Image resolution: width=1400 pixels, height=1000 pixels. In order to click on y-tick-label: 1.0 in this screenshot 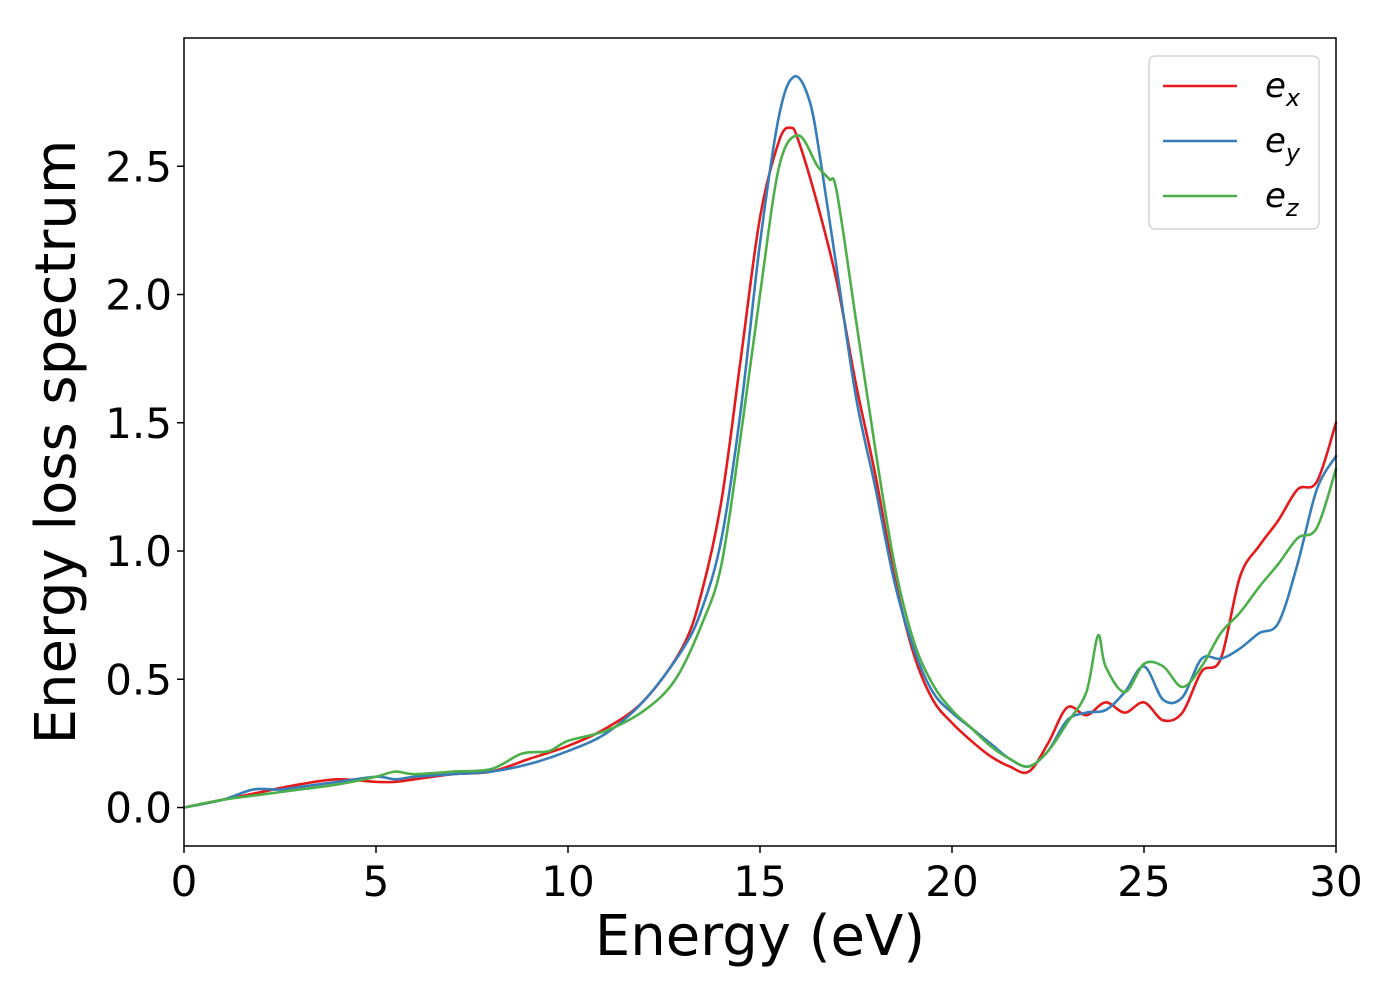, I will do `click(138, 551)`.